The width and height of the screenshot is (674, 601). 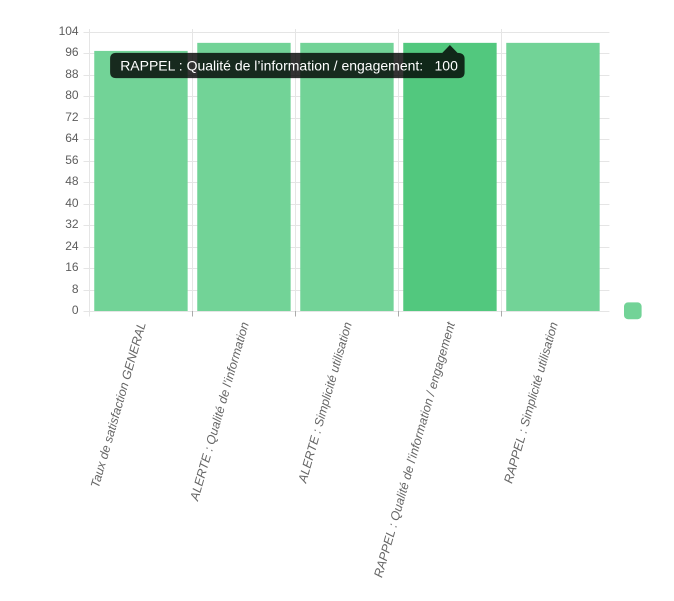 I want to click on svg-text: 72, so click(x=72, y=117).